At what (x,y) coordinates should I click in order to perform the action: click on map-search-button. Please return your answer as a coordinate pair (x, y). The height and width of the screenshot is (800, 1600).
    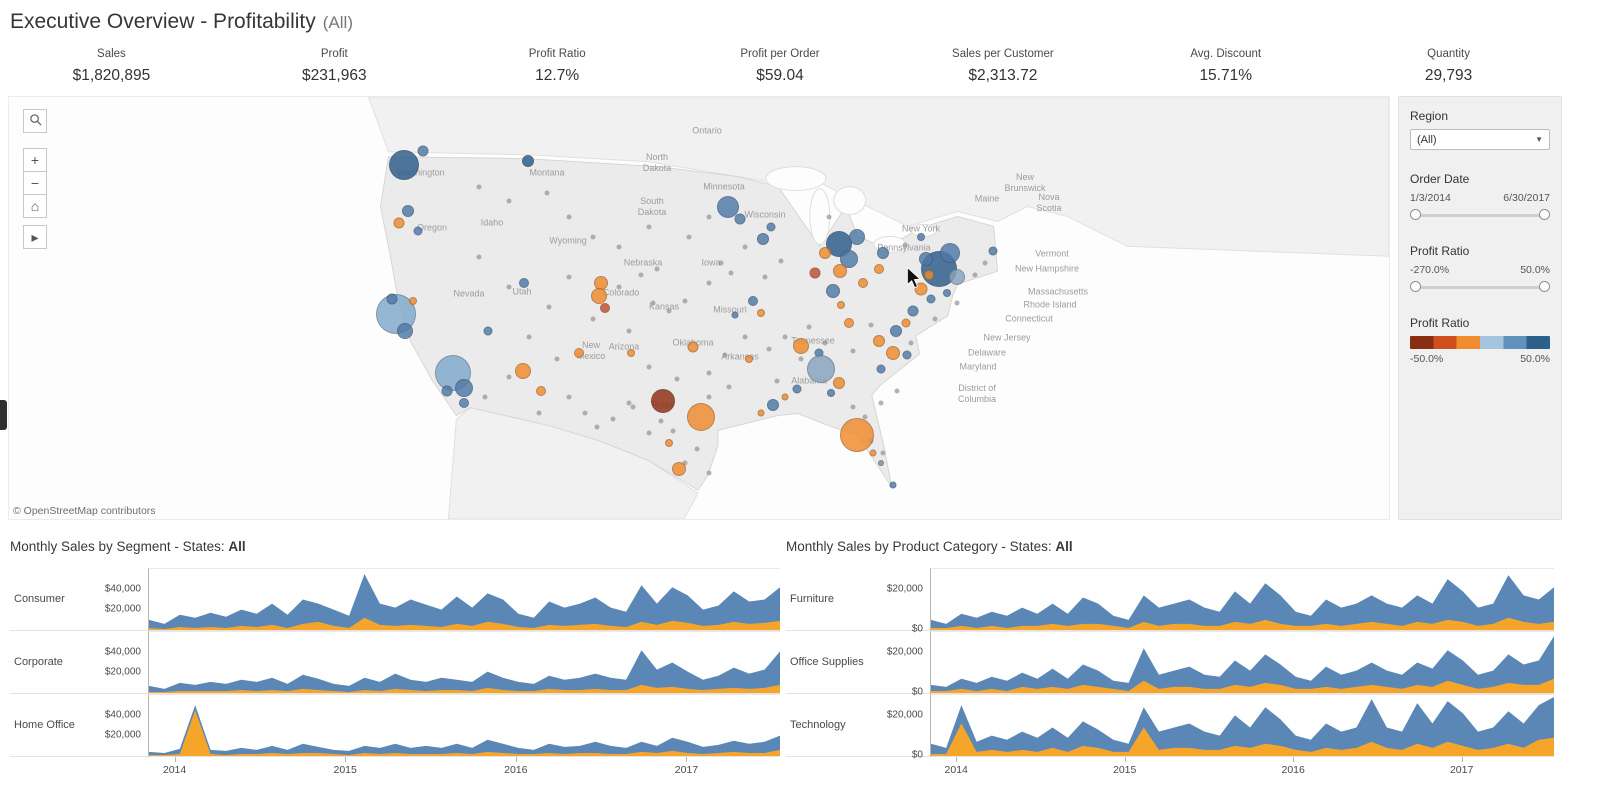
    Looking at the image, I should click on (35, 121).